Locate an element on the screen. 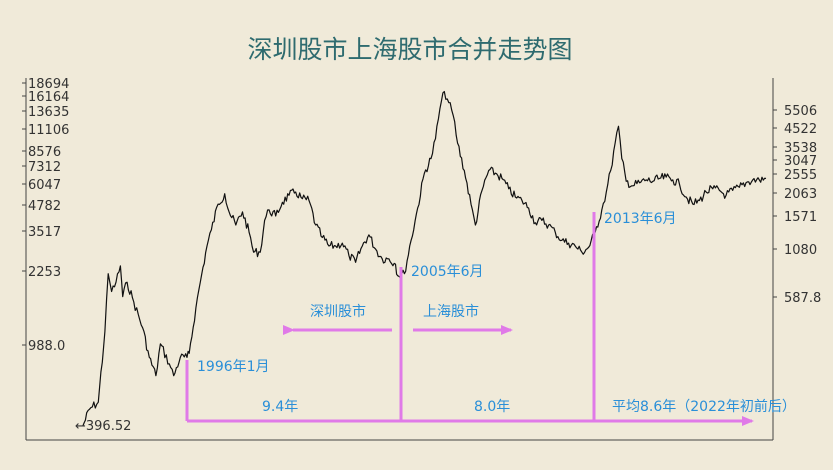 This screenshot has height=470, width=833. label-1996-jan: 1996年1月 is located at coordinates (233, 367).